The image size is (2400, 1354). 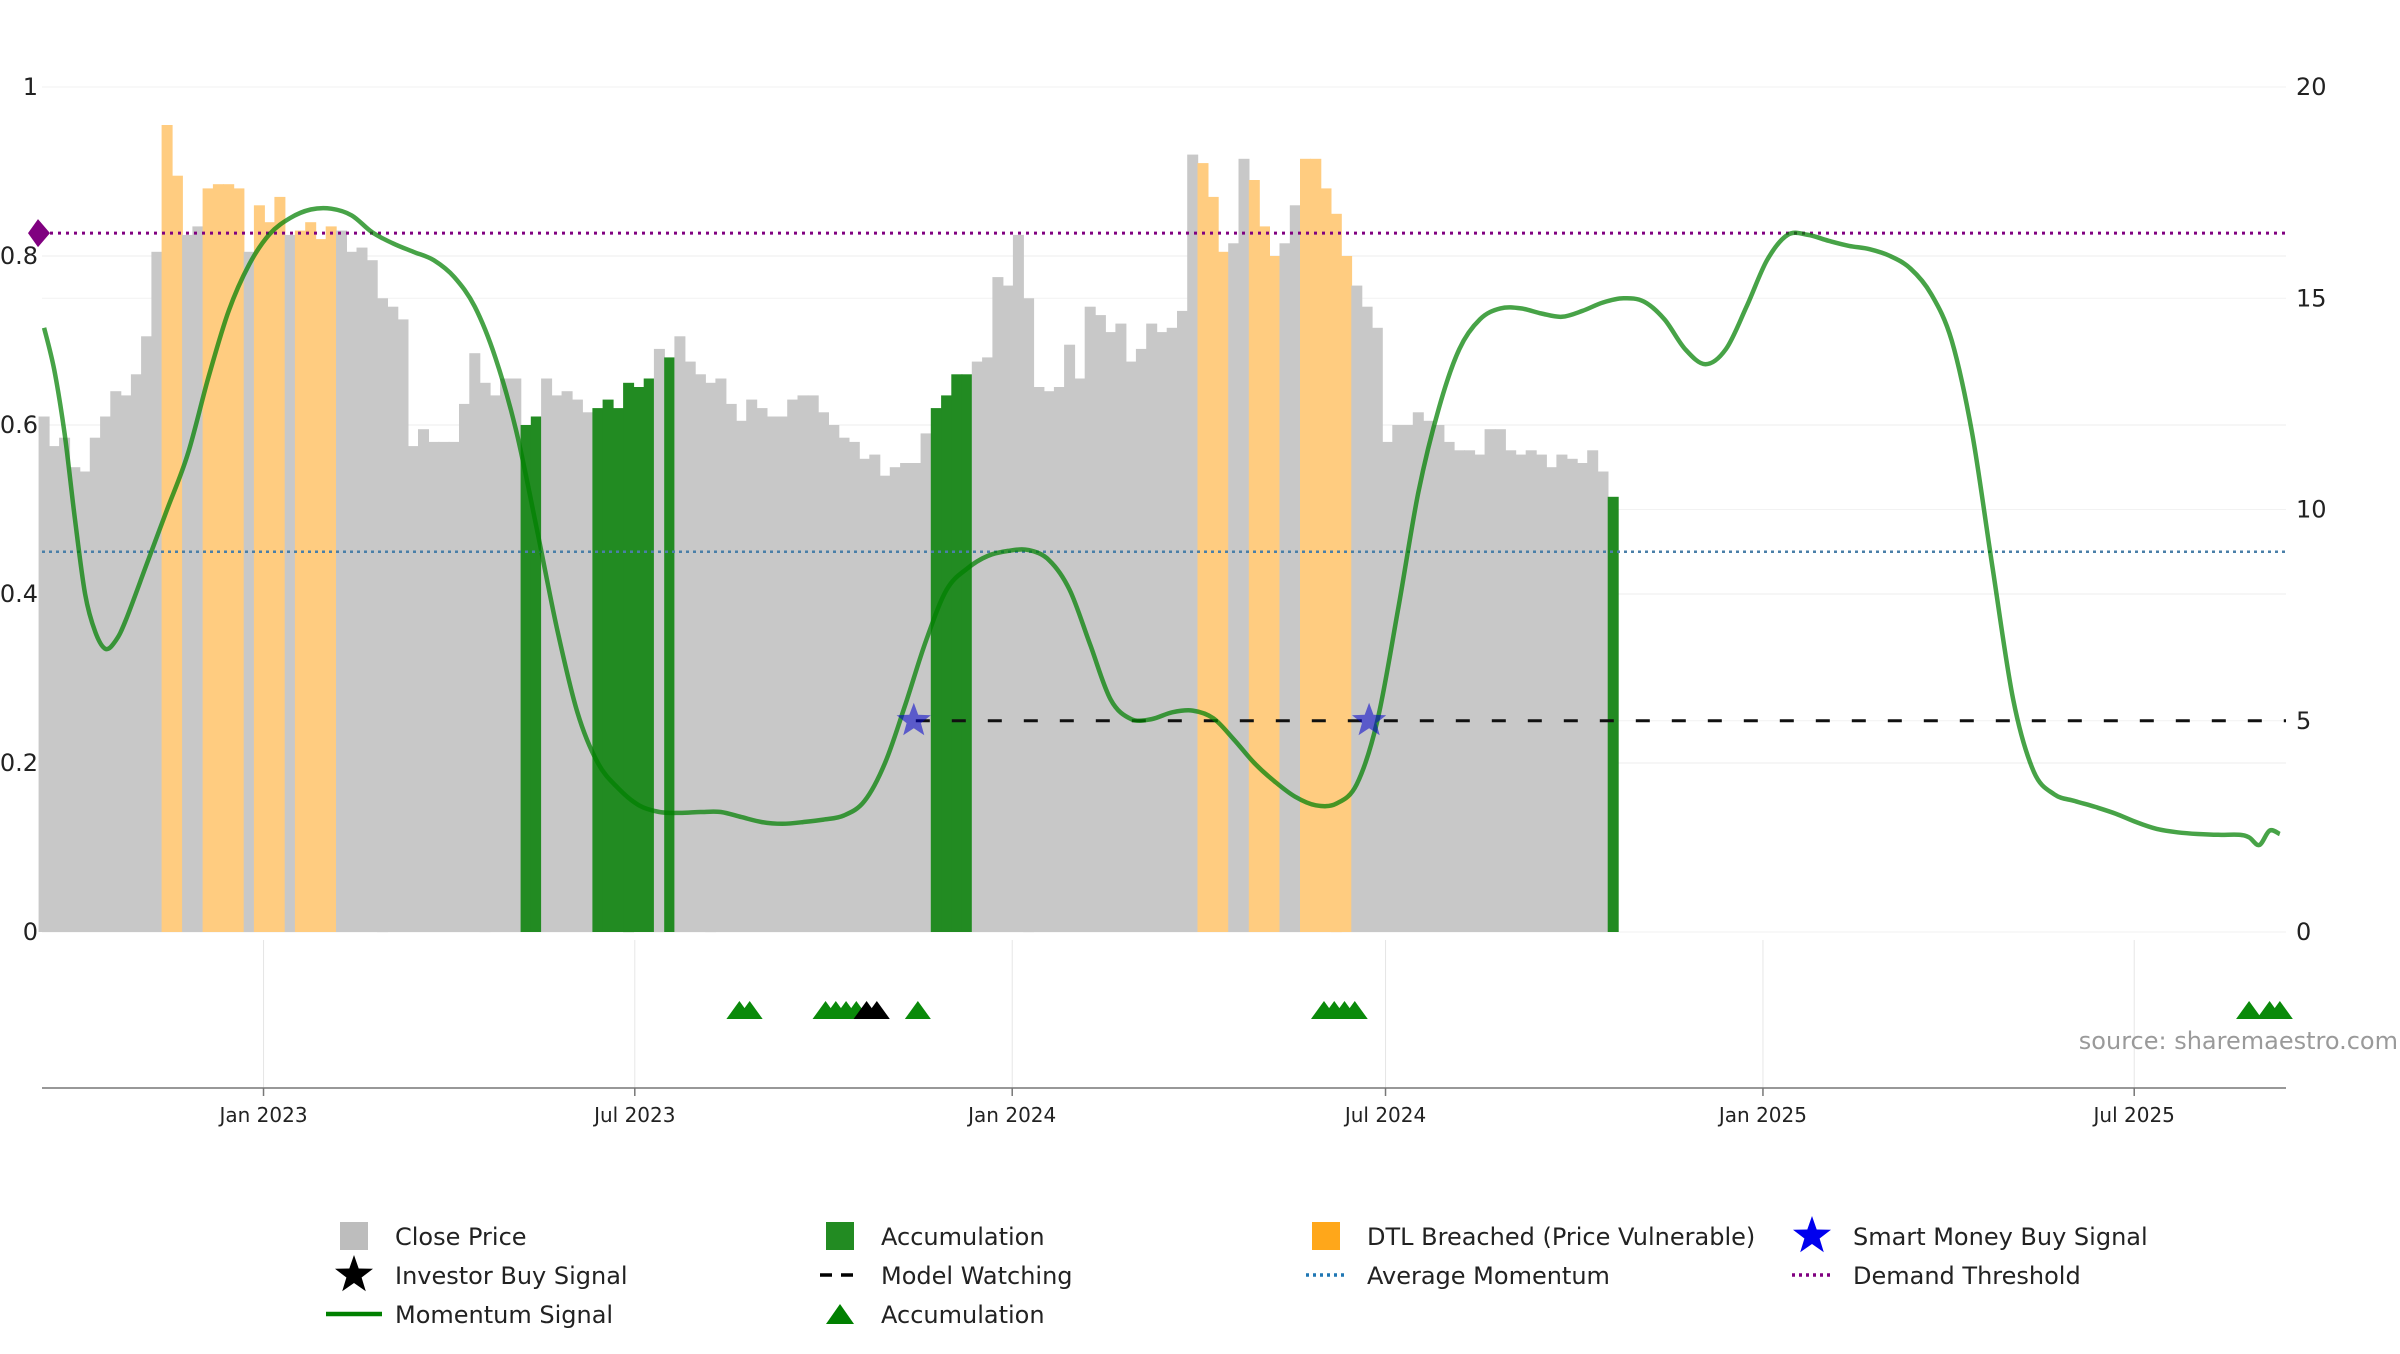 What do you see at coordinates (876, 1010) in the screenshot?
I see `investor-triangle` at bounding box center [876, 1010].